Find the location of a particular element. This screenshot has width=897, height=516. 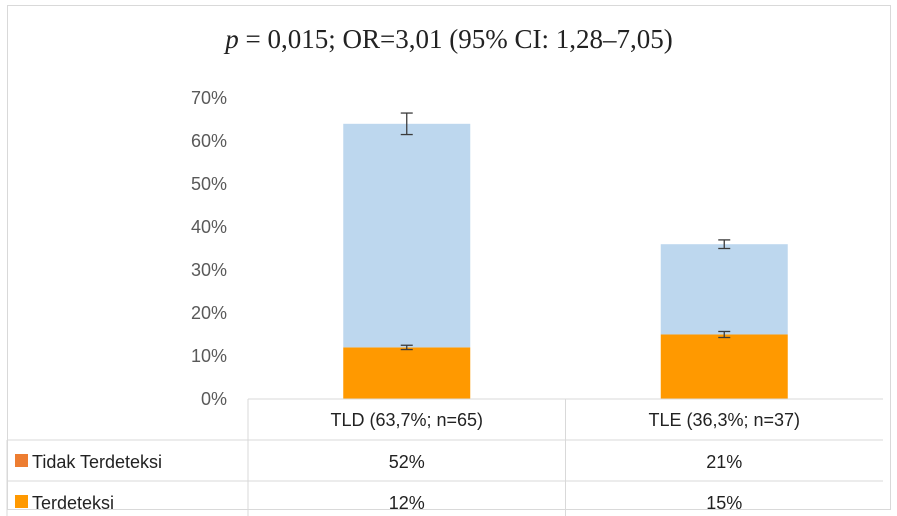

y-tick-label: 50% is located at coordinates (209, 184).